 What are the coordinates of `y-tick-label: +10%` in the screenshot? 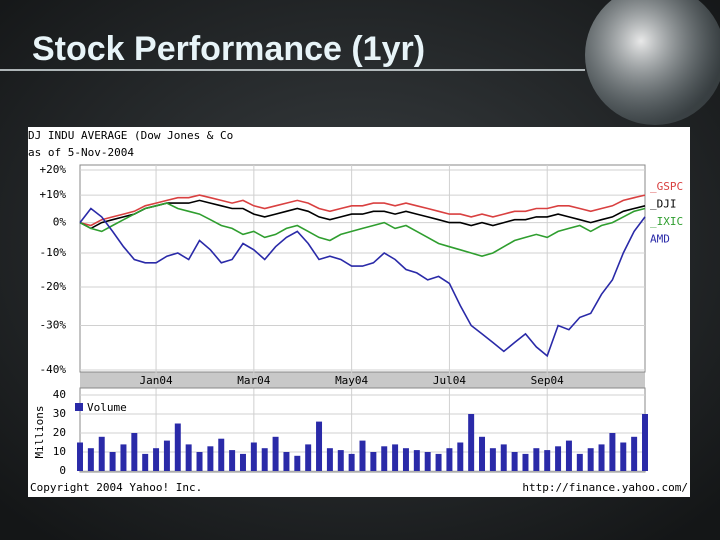 It's located at (53, 194).